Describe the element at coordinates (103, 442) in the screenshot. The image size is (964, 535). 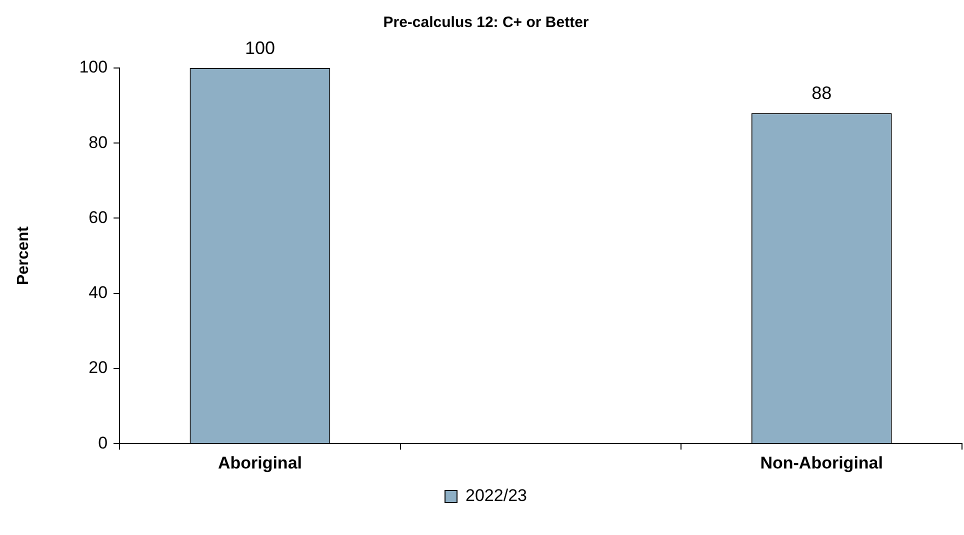
I see `y-tick-label: 0` at that location.